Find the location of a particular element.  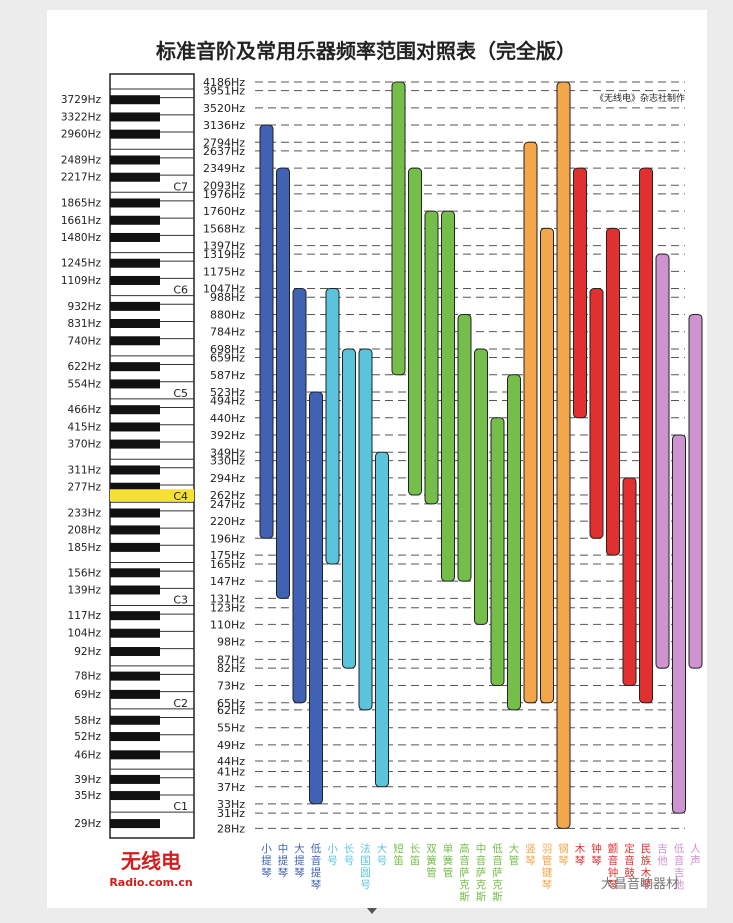

instrument-label: 钢 is located at coordinates (563, 848).